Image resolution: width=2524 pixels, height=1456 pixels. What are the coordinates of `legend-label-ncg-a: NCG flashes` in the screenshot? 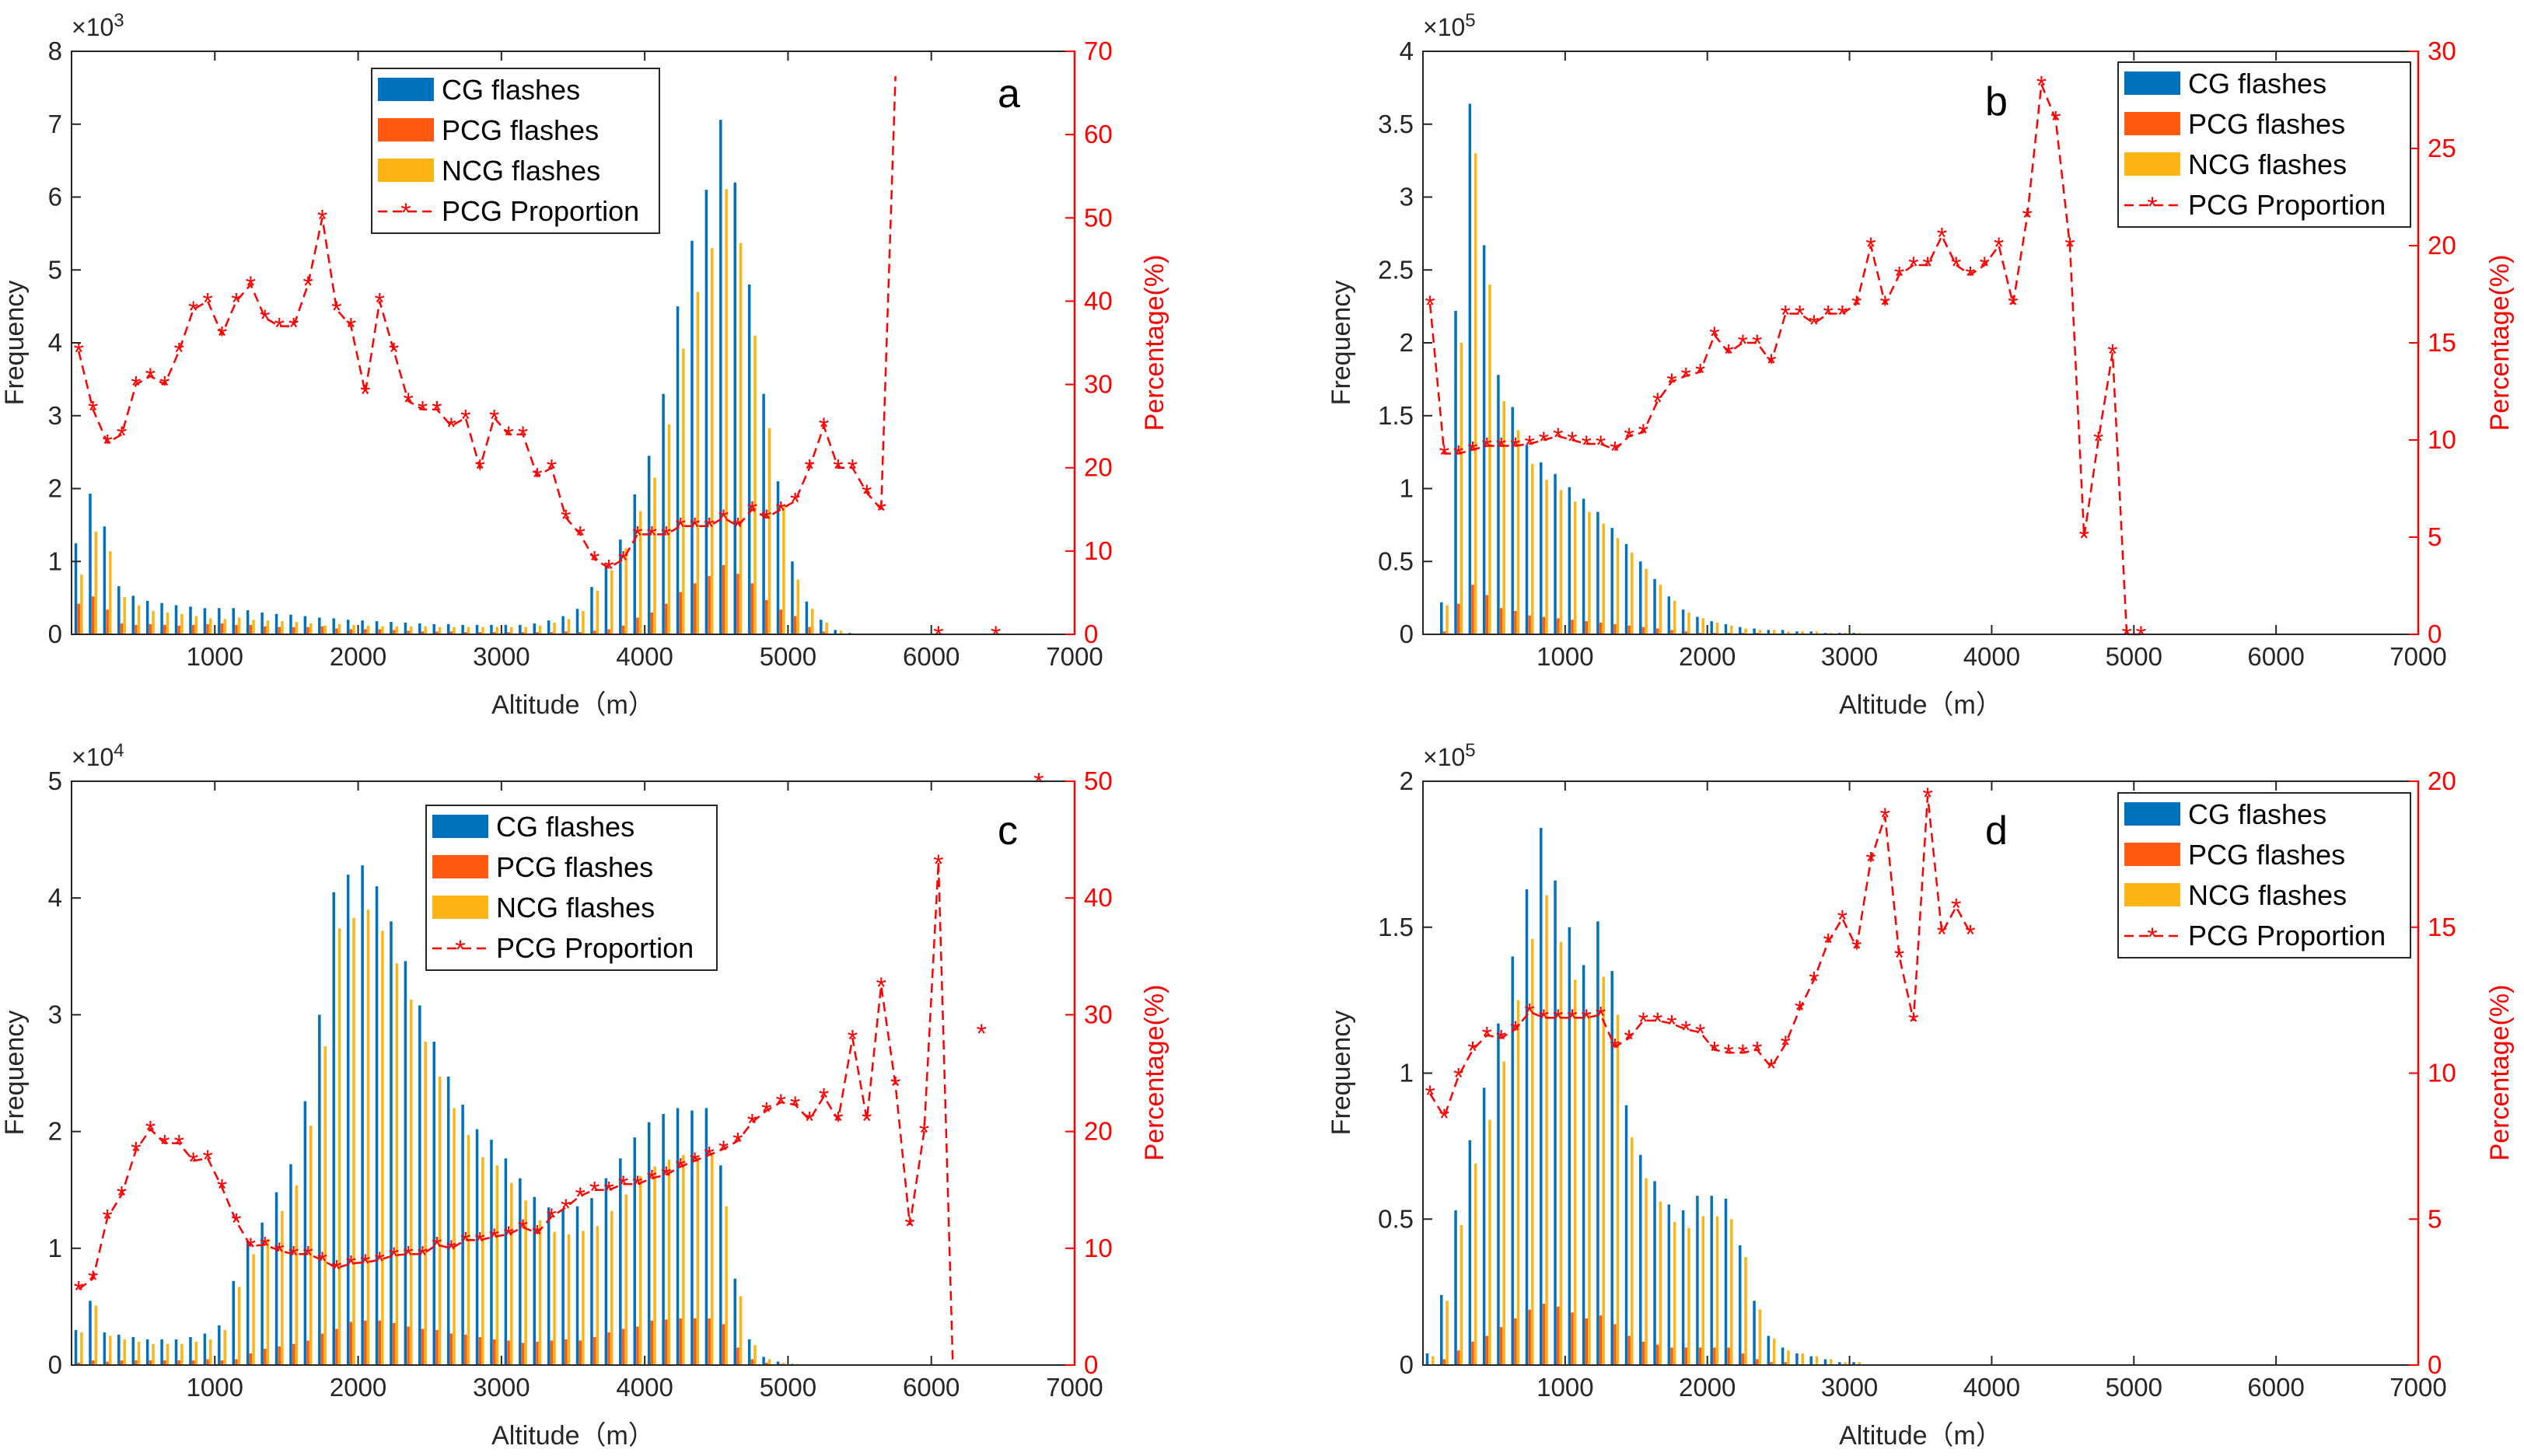 It's located at (521, 171).